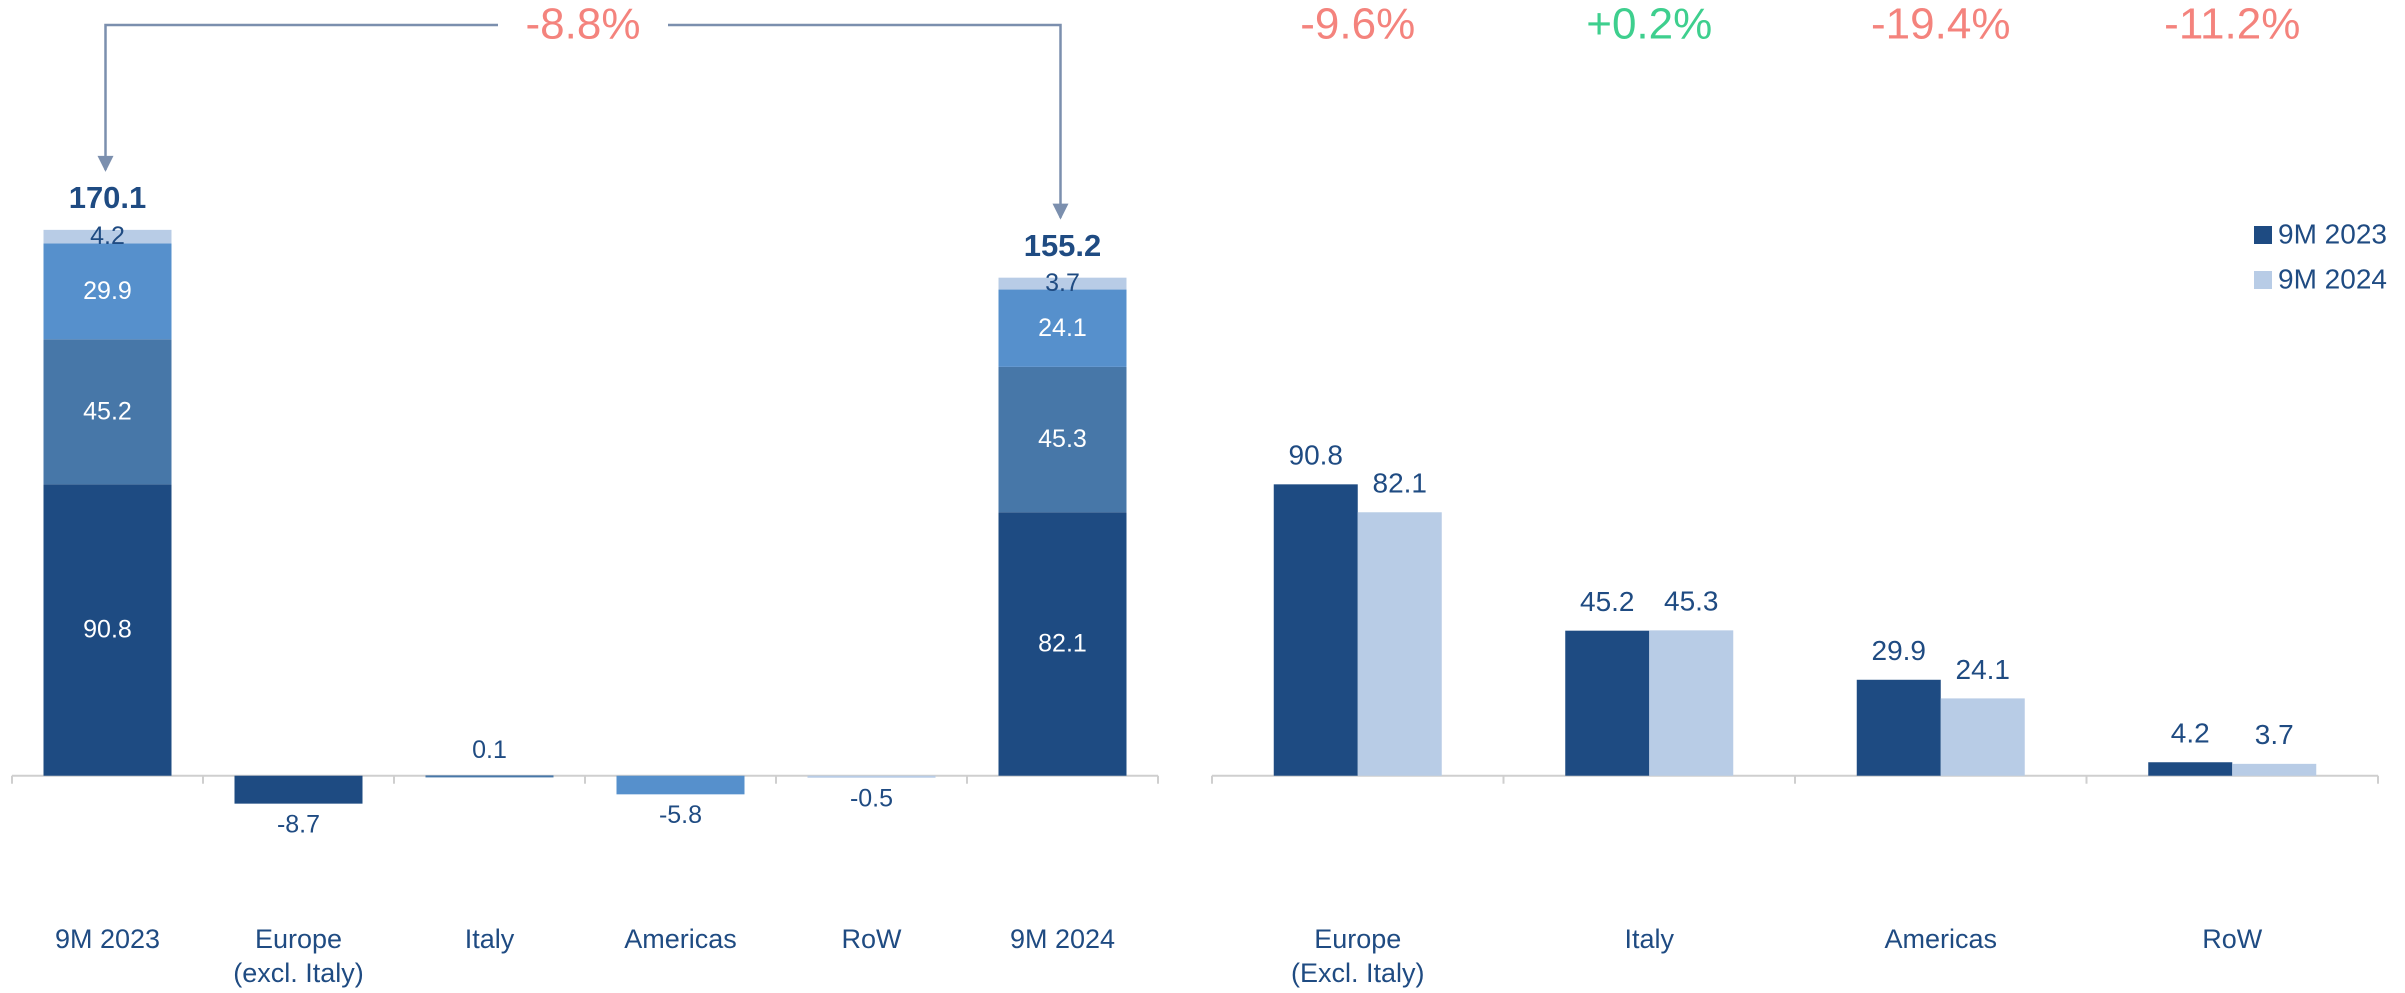  Describe the element at coordinates (2232, 24) in the screenshot. I see `annotation: -11.2%` at that location.